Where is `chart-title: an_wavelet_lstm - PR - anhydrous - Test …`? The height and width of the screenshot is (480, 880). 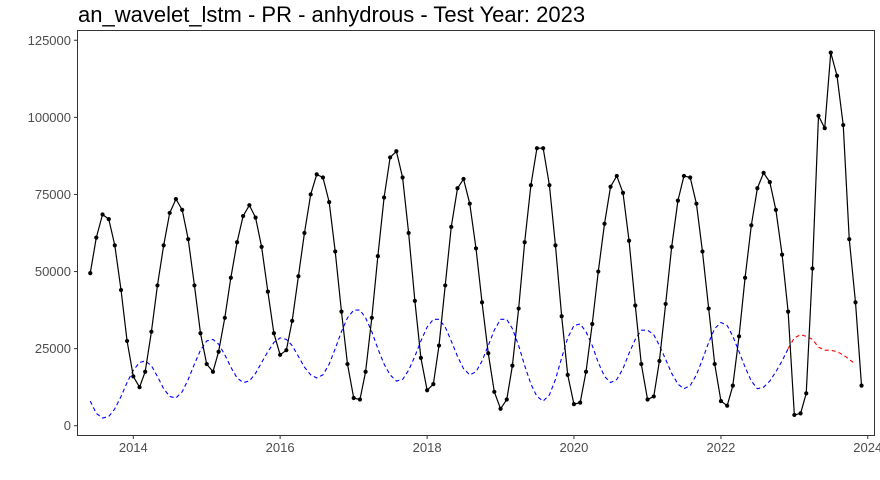 chart-title: an_wavelet_lstm - PR - anhydrous - Test … is located at coordinates (332, 14).